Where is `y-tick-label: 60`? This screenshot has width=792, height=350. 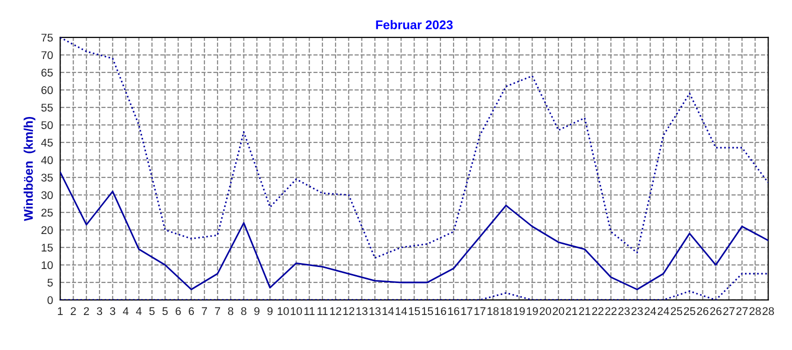 y-tick-label: 60 is located at coordinates (47, 90).